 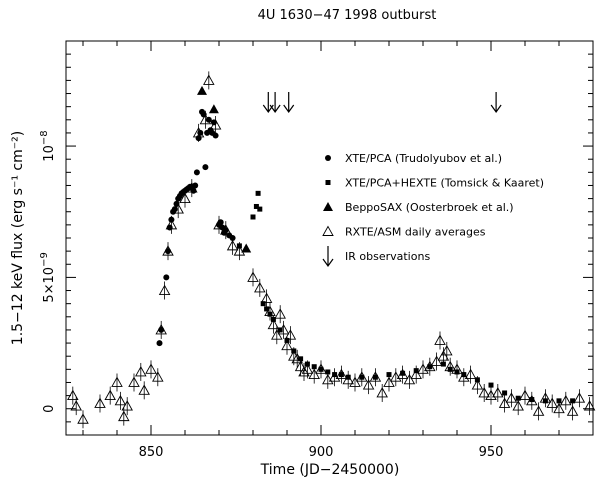 I want to click on y-tick-labels: 0 5×10−9 10−8, so click(x=48, y=271).